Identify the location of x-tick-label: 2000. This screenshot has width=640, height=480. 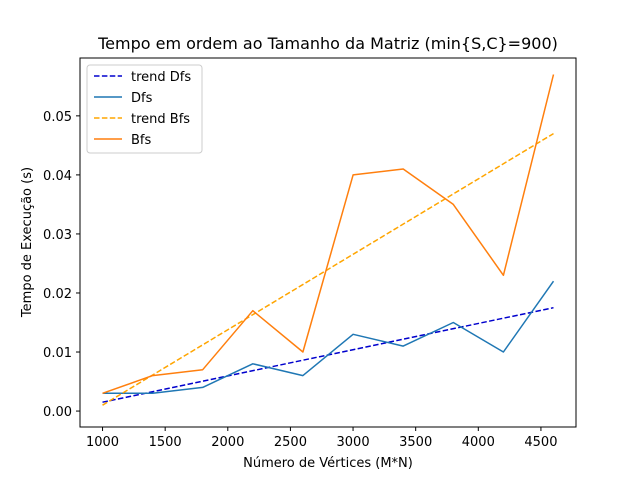
(227, 442).